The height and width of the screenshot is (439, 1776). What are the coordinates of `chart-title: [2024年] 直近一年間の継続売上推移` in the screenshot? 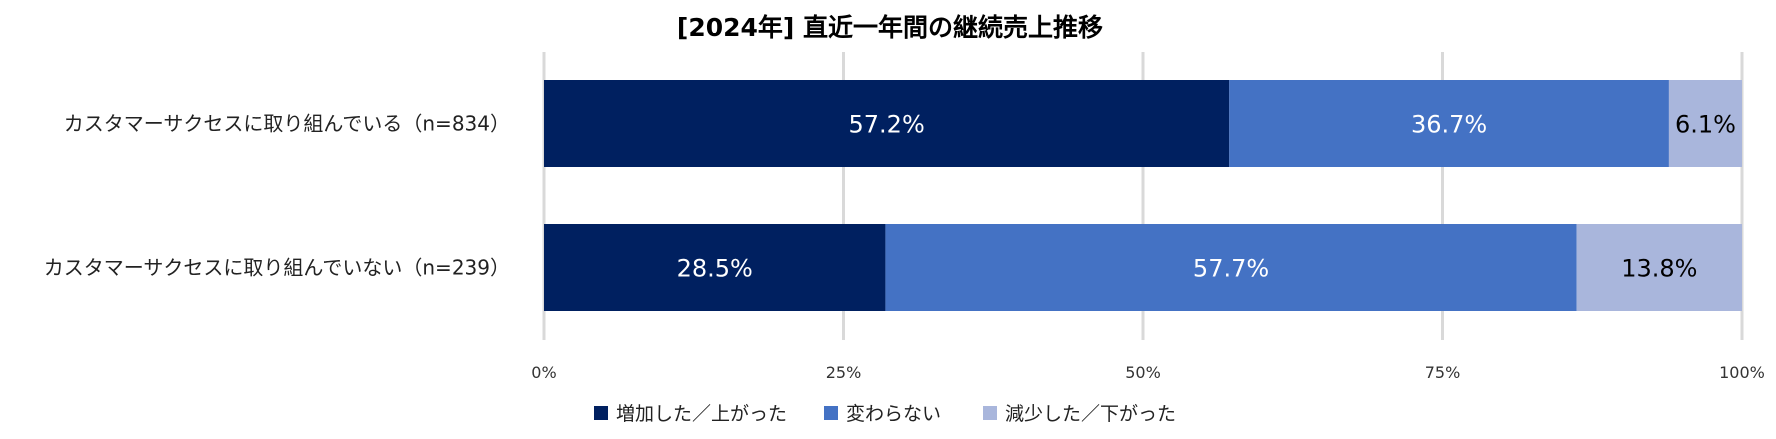 It's located at (890, 27).